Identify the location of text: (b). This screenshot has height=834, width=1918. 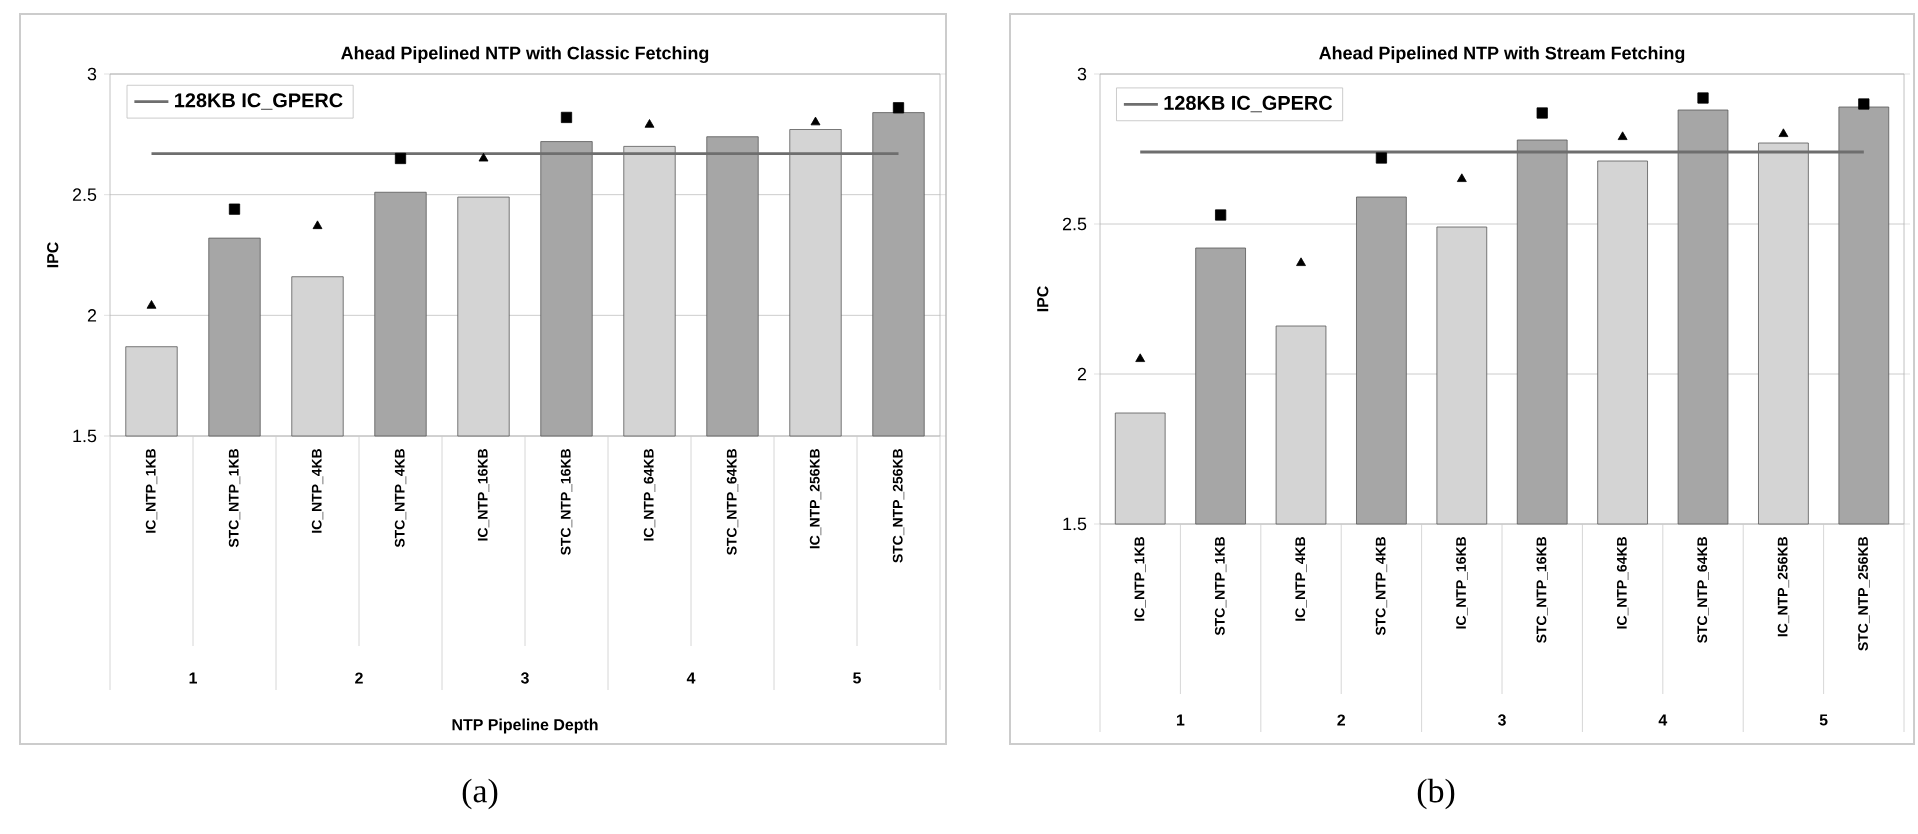
(1436, 794).